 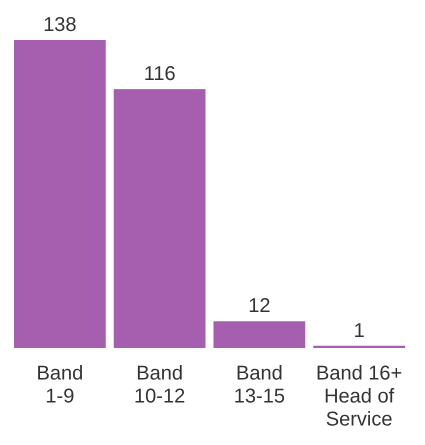 I want to click on x-tick-label: Band 16+ Head of Service, so click(x=359, y=396).